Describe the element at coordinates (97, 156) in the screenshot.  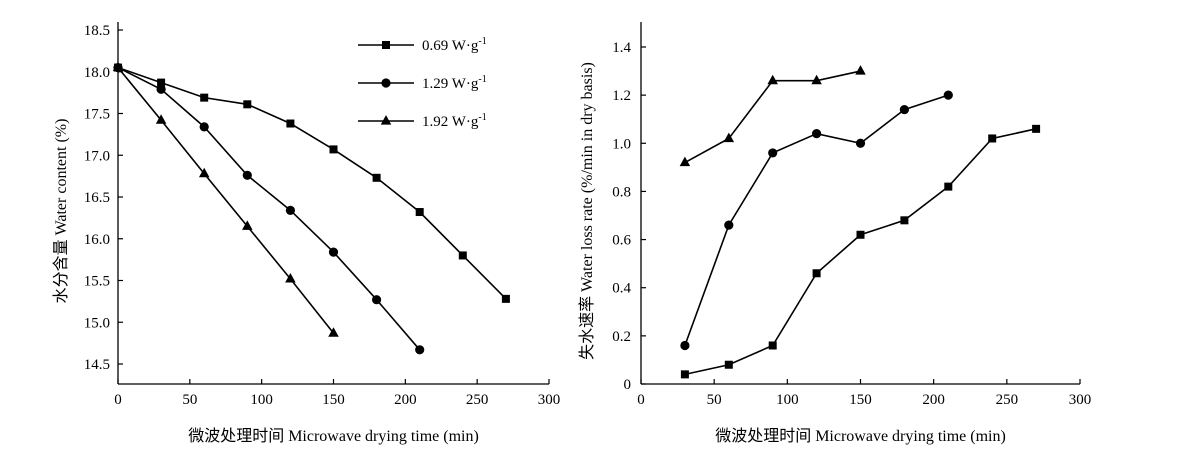
I see `y-tick-label: 17.0` at that location.